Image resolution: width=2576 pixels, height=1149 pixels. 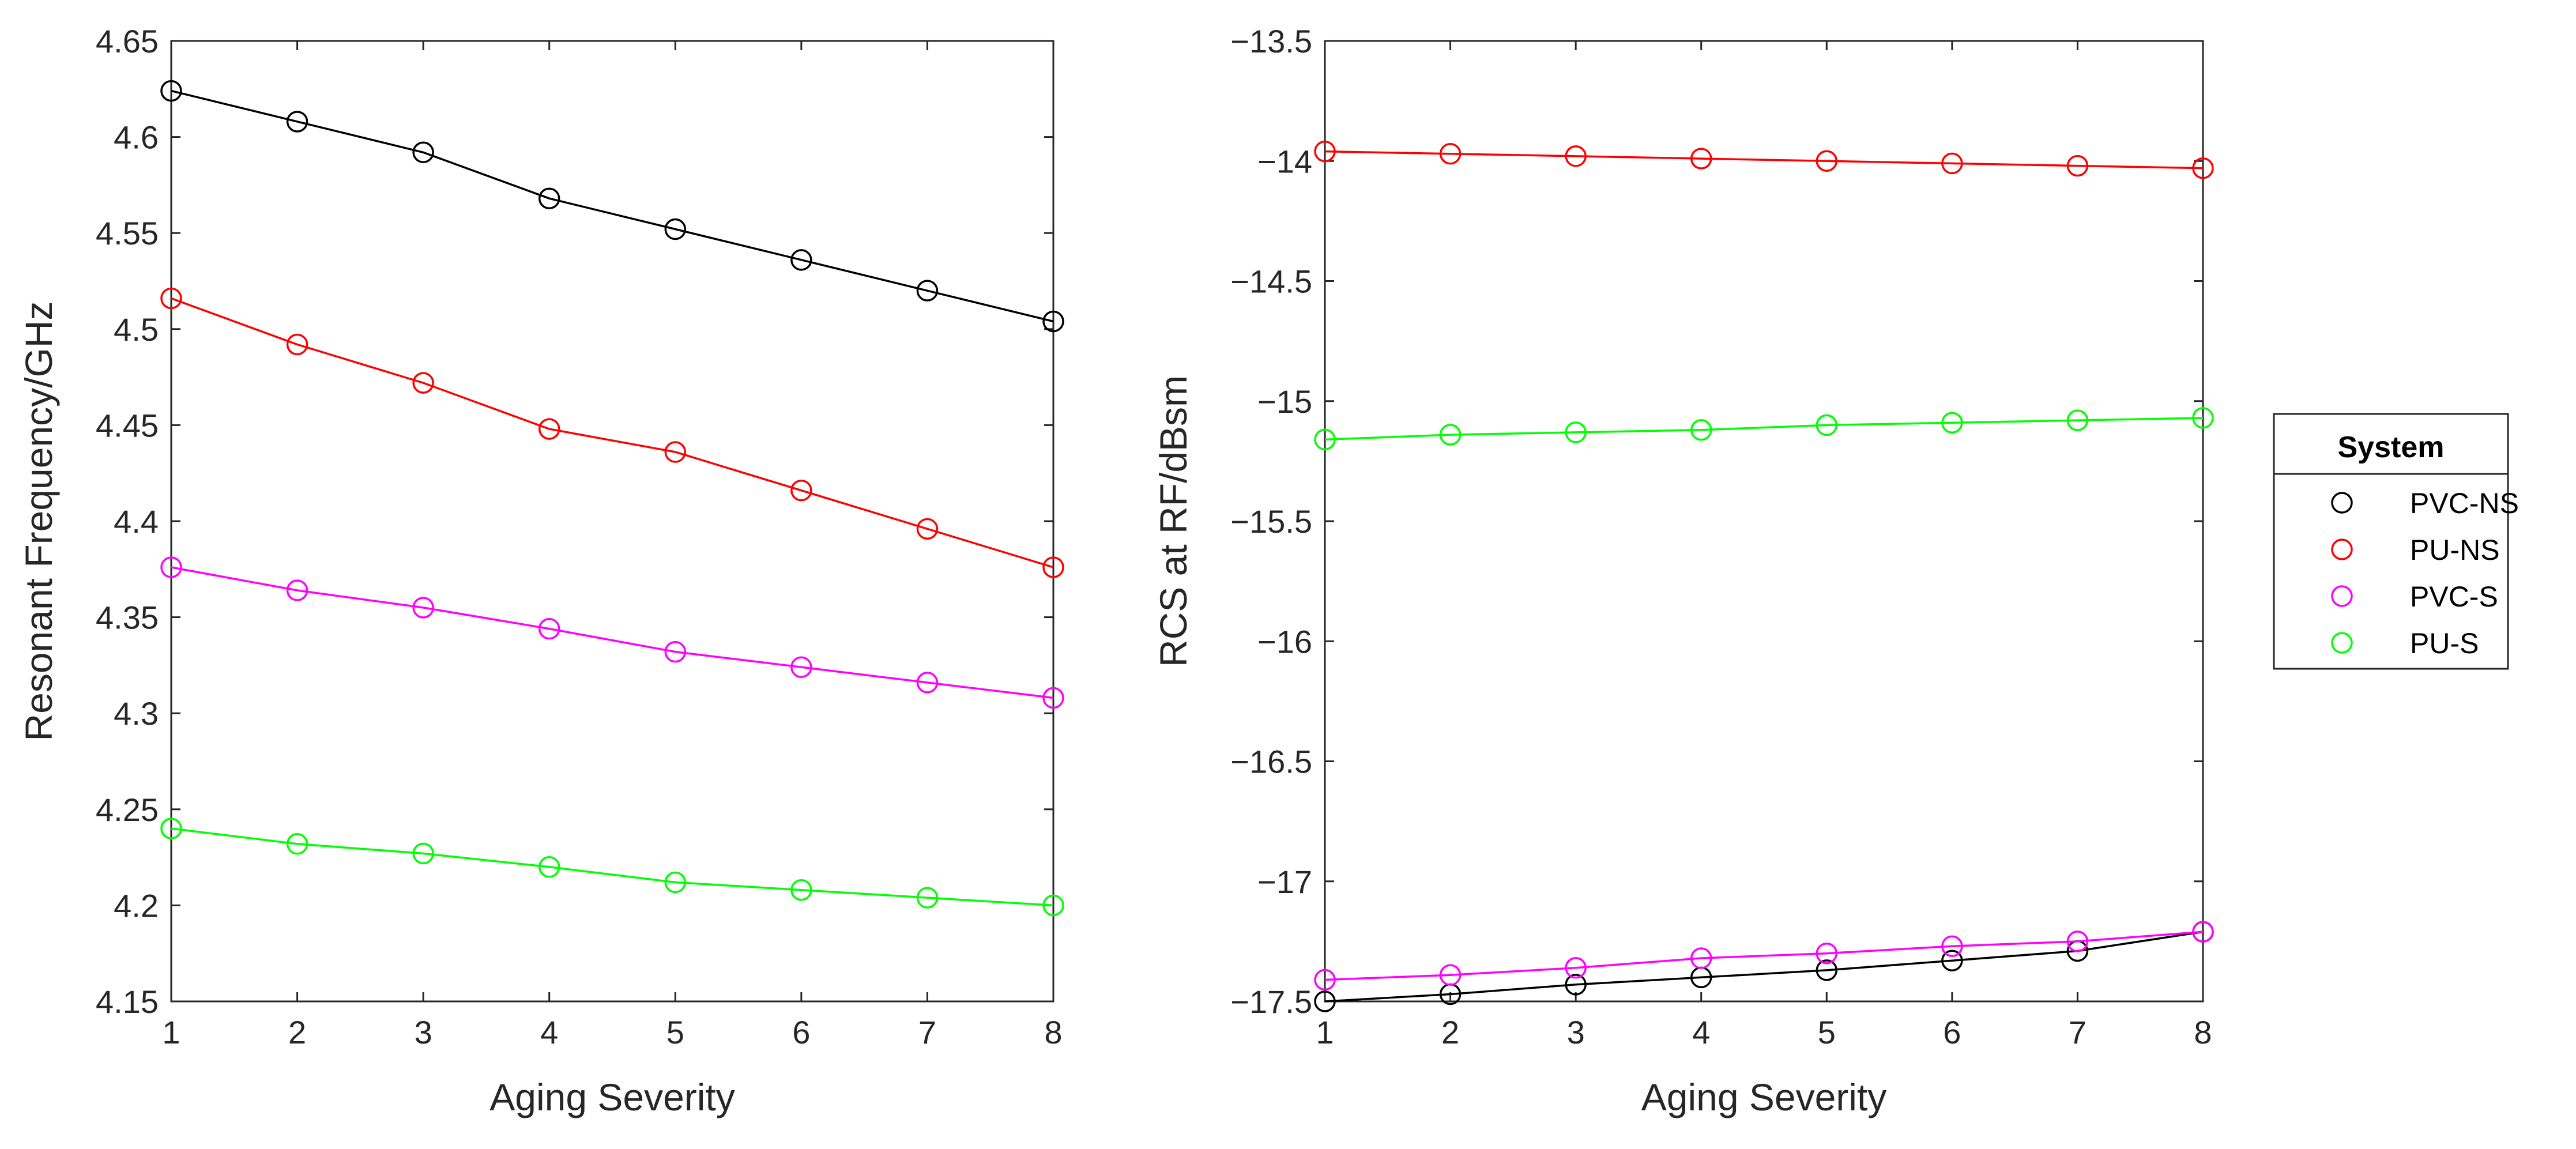 What do you see at coordinates (127, 425) in the screenshot?
I see `y-tick-label: 4.45` at bounding box center [127, 425].